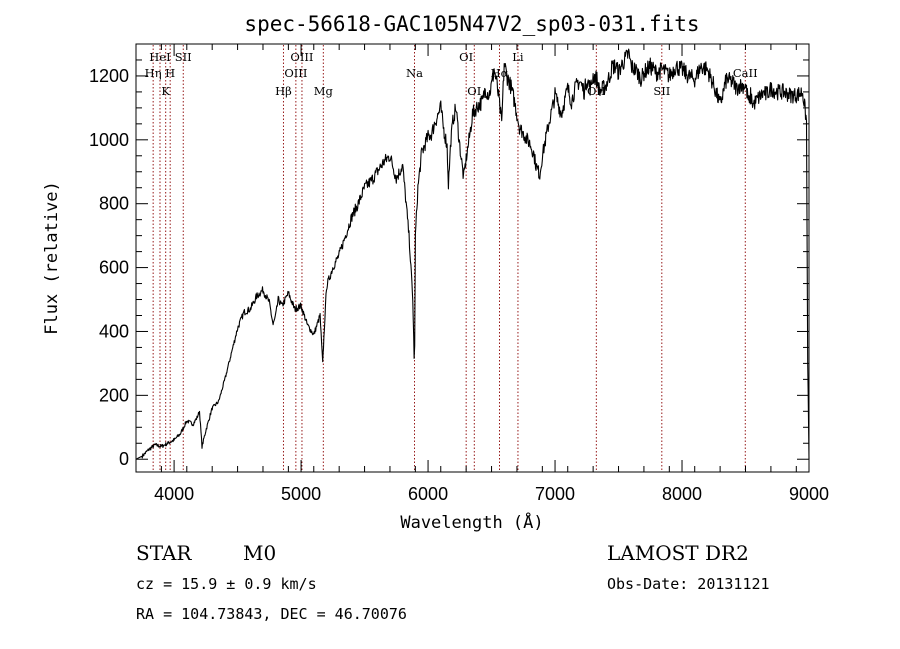  What do you see at coordinates (164, 553) in the screenshot?
I see `object-type: STAR` at bounding box center [164, 553].